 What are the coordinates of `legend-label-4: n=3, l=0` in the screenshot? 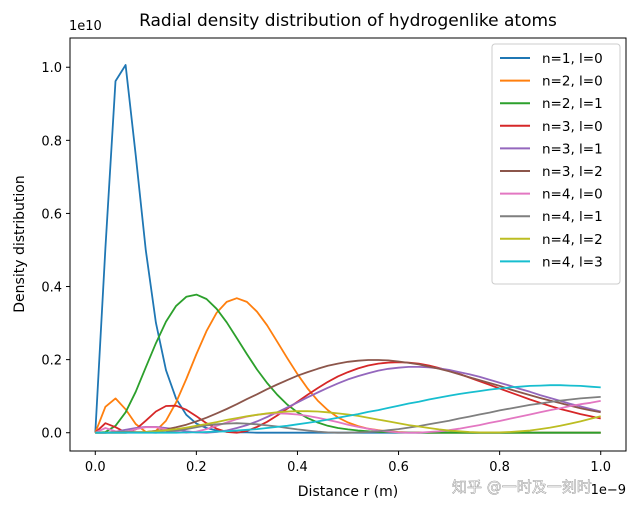 It's located at (572, 127).